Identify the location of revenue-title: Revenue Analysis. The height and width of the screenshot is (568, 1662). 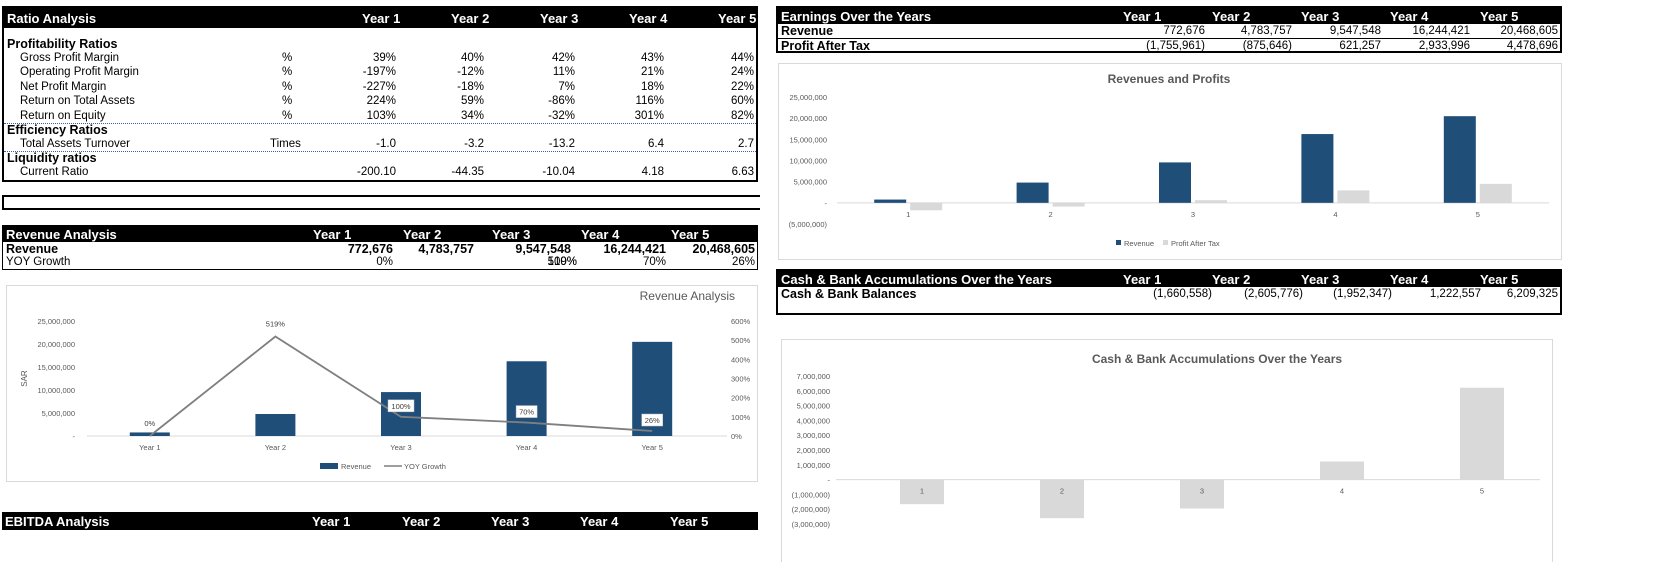
(61, 234).